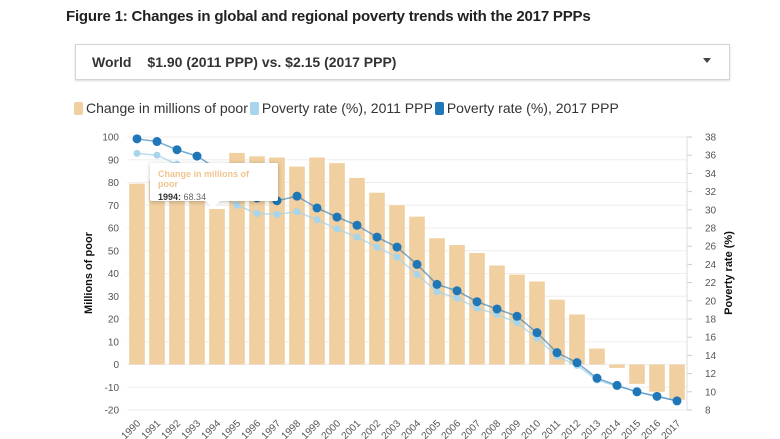 This screenshot has height=439, width=780. I want to click on legend-item-rate-2017: Poverty rate (%), 2017 PPP, so click(526, 108).